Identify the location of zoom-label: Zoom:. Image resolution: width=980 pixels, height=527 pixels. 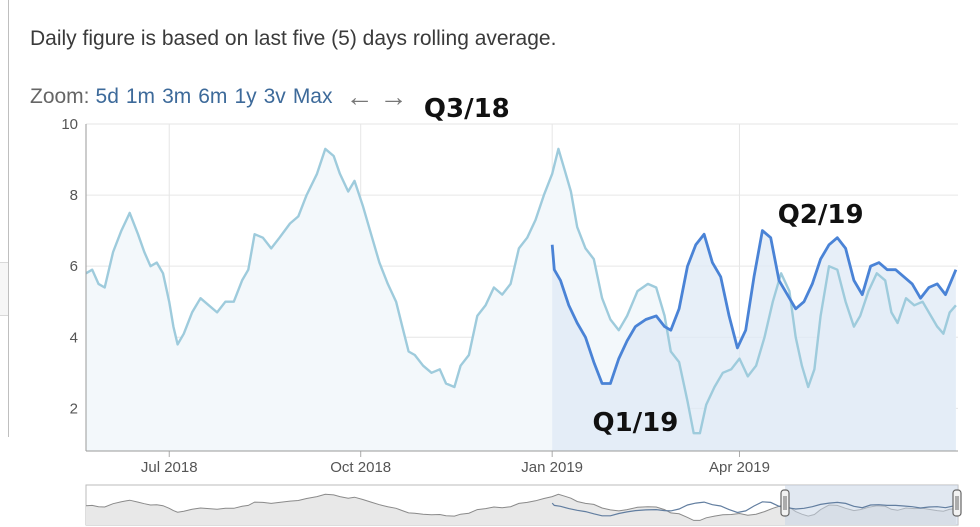
(60, 96).